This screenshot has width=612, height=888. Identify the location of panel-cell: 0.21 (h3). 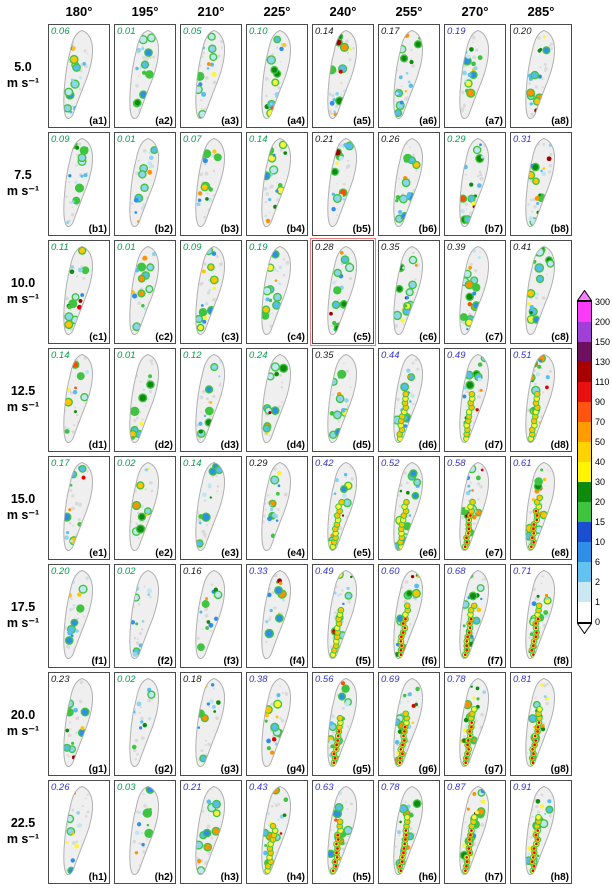
(211, 832).